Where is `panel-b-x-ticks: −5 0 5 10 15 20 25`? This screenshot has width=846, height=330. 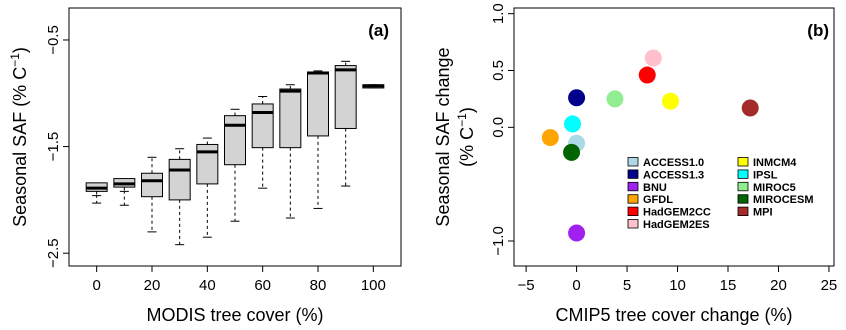
panel-b-x-ticks: −5 0 5 10 15 20 25 is located at coordinates (678, 280).